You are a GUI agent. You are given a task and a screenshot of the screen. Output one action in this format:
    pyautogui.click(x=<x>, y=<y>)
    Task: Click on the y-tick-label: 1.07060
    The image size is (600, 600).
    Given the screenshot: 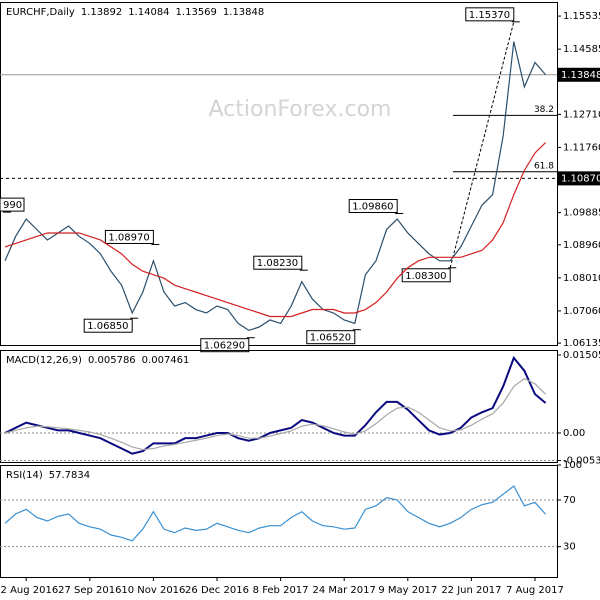 What is the action you would take?
    pyautogui.click(x=581, y=311)
    